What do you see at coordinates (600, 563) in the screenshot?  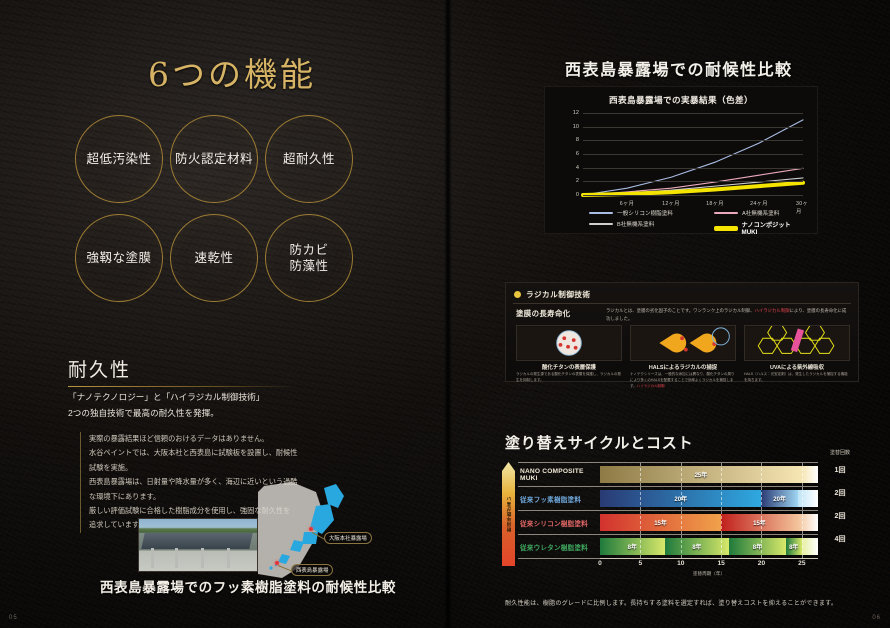 I see `cycle-x-tick-label: 0` at bounding box center [600, 563].